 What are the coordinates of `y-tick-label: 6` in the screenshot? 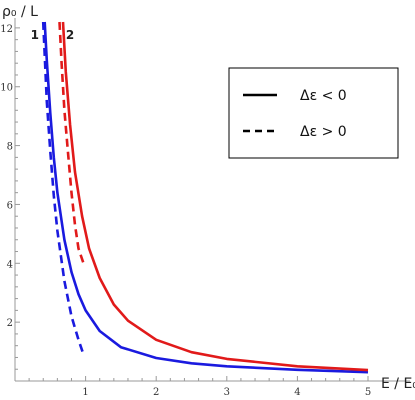 It's located at (10, 205).